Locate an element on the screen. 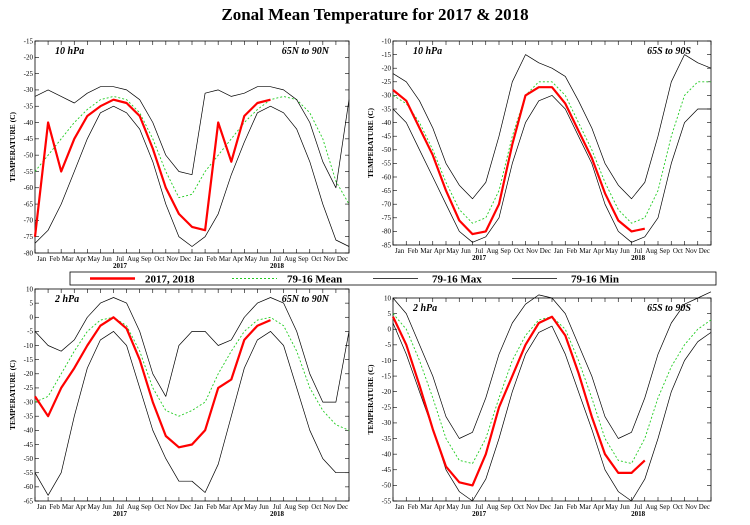 This screenshot has height=525, width=750. y-tick-label: -35 is located at coordinates (387, 439).